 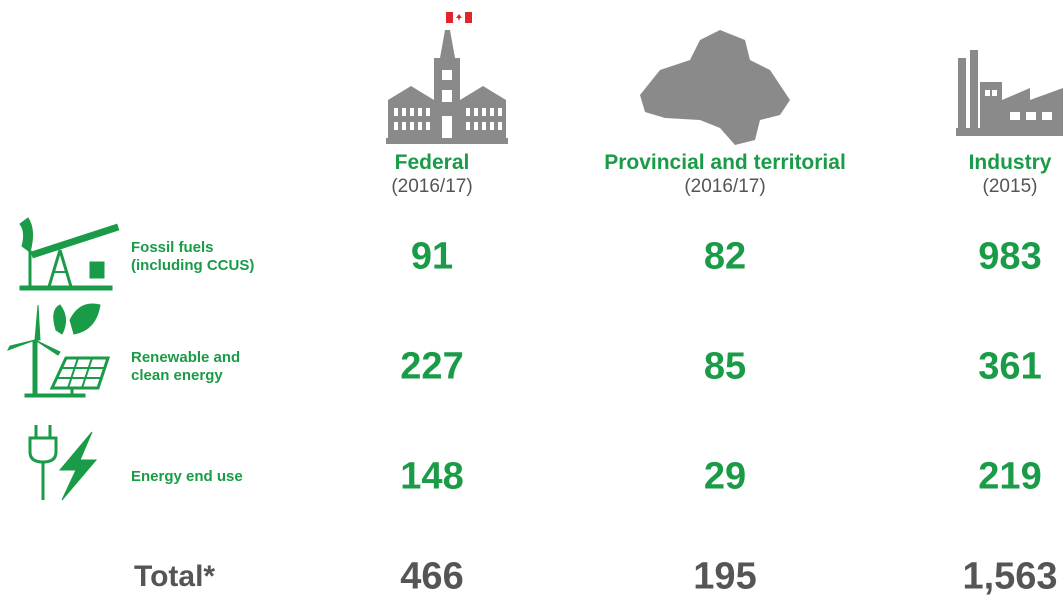 What do you see at coordinates (725, 162) in the screenshot?
I see `column-name: Provincial and territorial` at bounding box center [725, 162].